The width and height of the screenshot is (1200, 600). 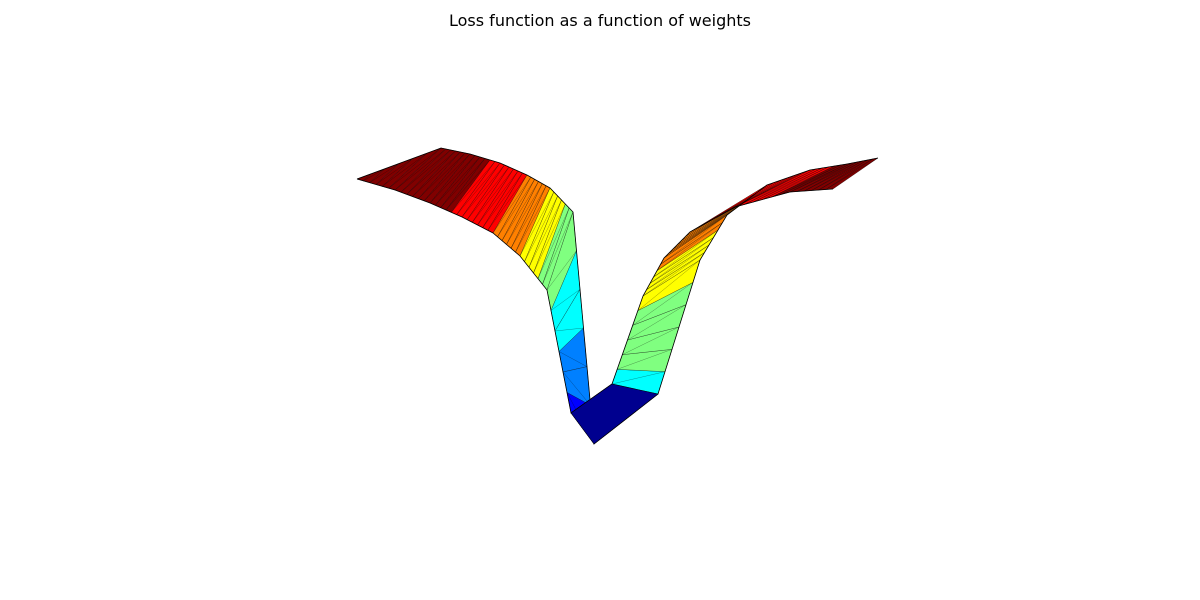 I want to click on surface-valley-facet, so click(x=614, y=414).